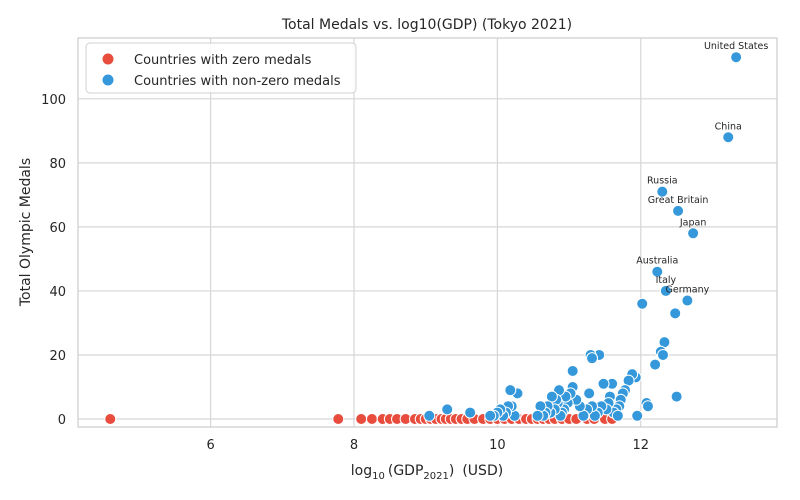 The height and width of the screenshot is (500, 800). Describe the element at coordinates (57, 356) in the screenshot. I see `y-tick-label: 20` at that location.